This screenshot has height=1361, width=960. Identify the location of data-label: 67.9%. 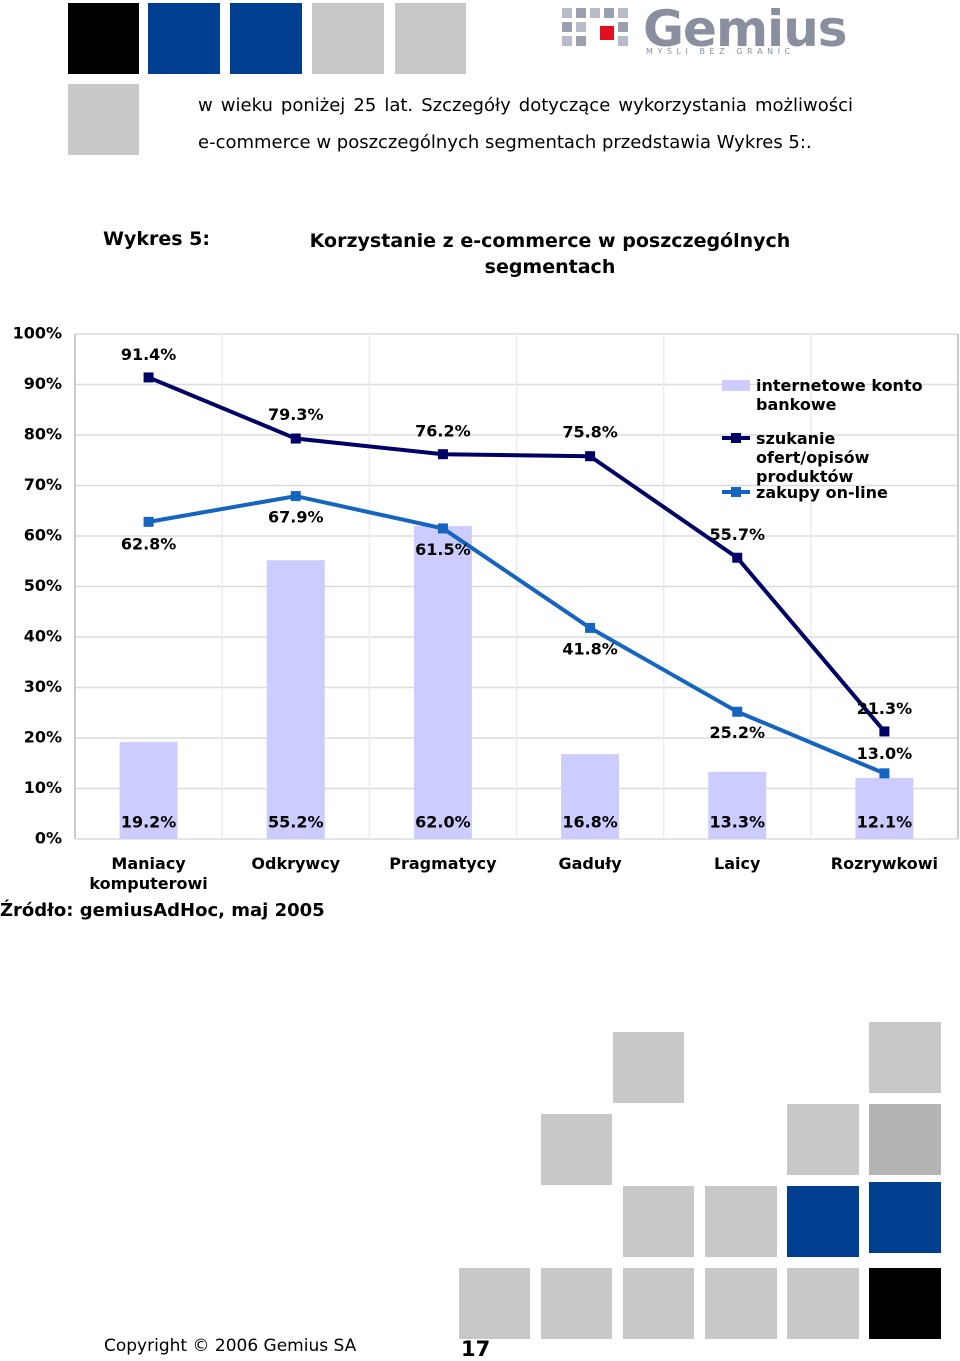
(296, 517).